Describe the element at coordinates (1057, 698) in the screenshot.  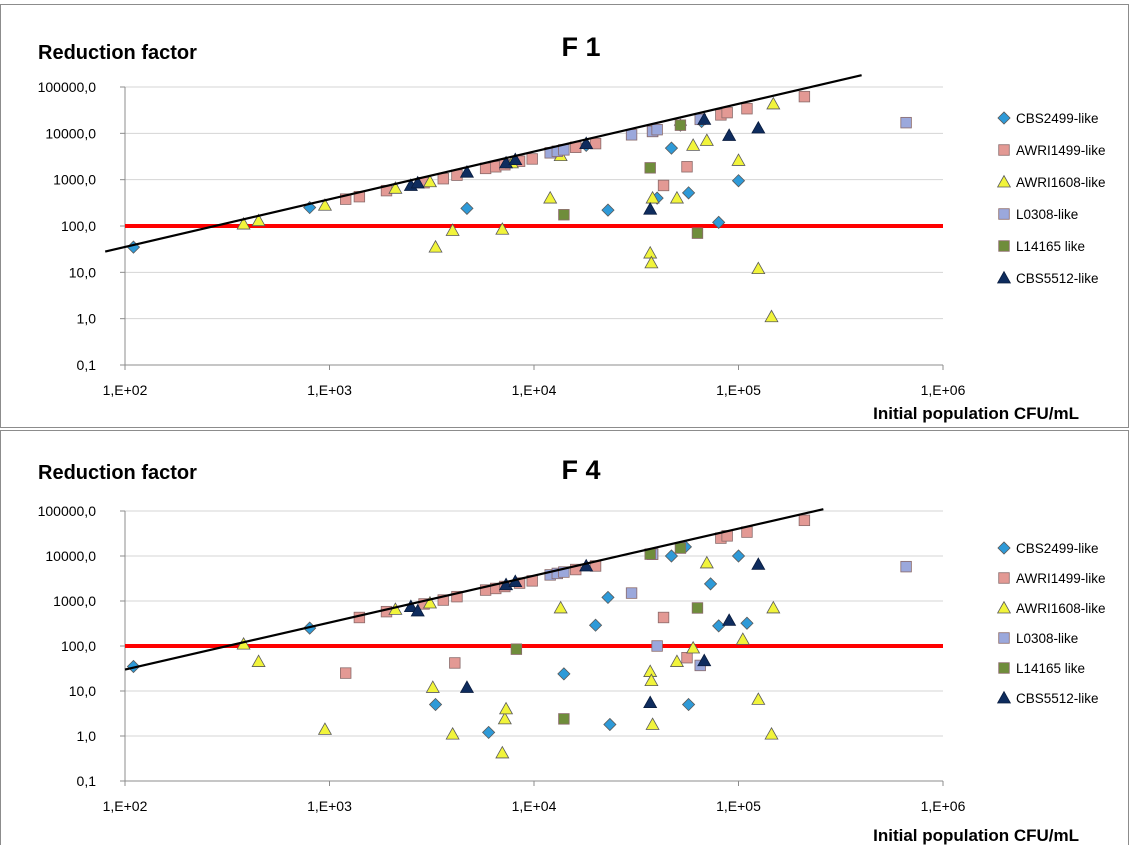
I see `legend-label: CBS5512-like` at that location.